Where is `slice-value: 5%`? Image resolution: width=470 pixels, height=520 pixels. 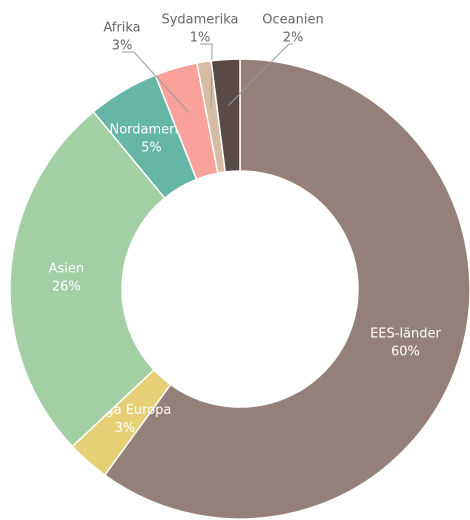
slice-value: 5% is located at coordinates (151, 148).